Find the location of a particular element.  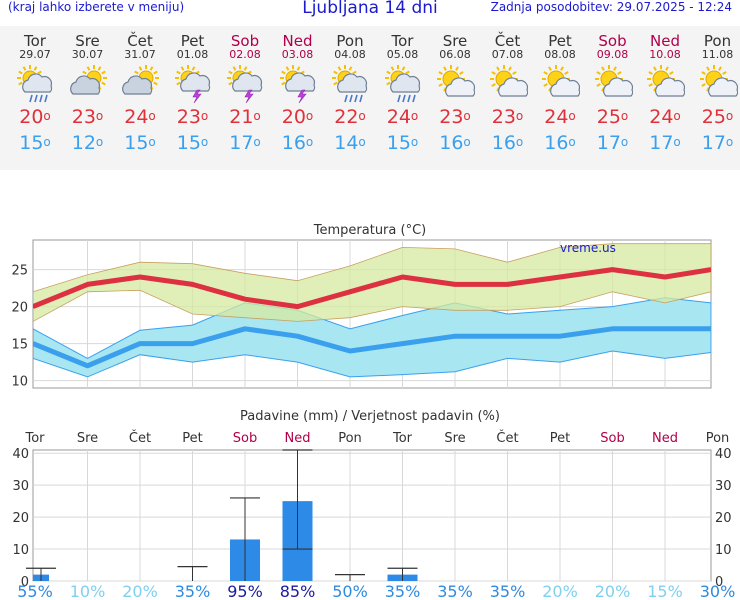

temperature-y-tick-label: 15 is located at coordinates (19, 345).